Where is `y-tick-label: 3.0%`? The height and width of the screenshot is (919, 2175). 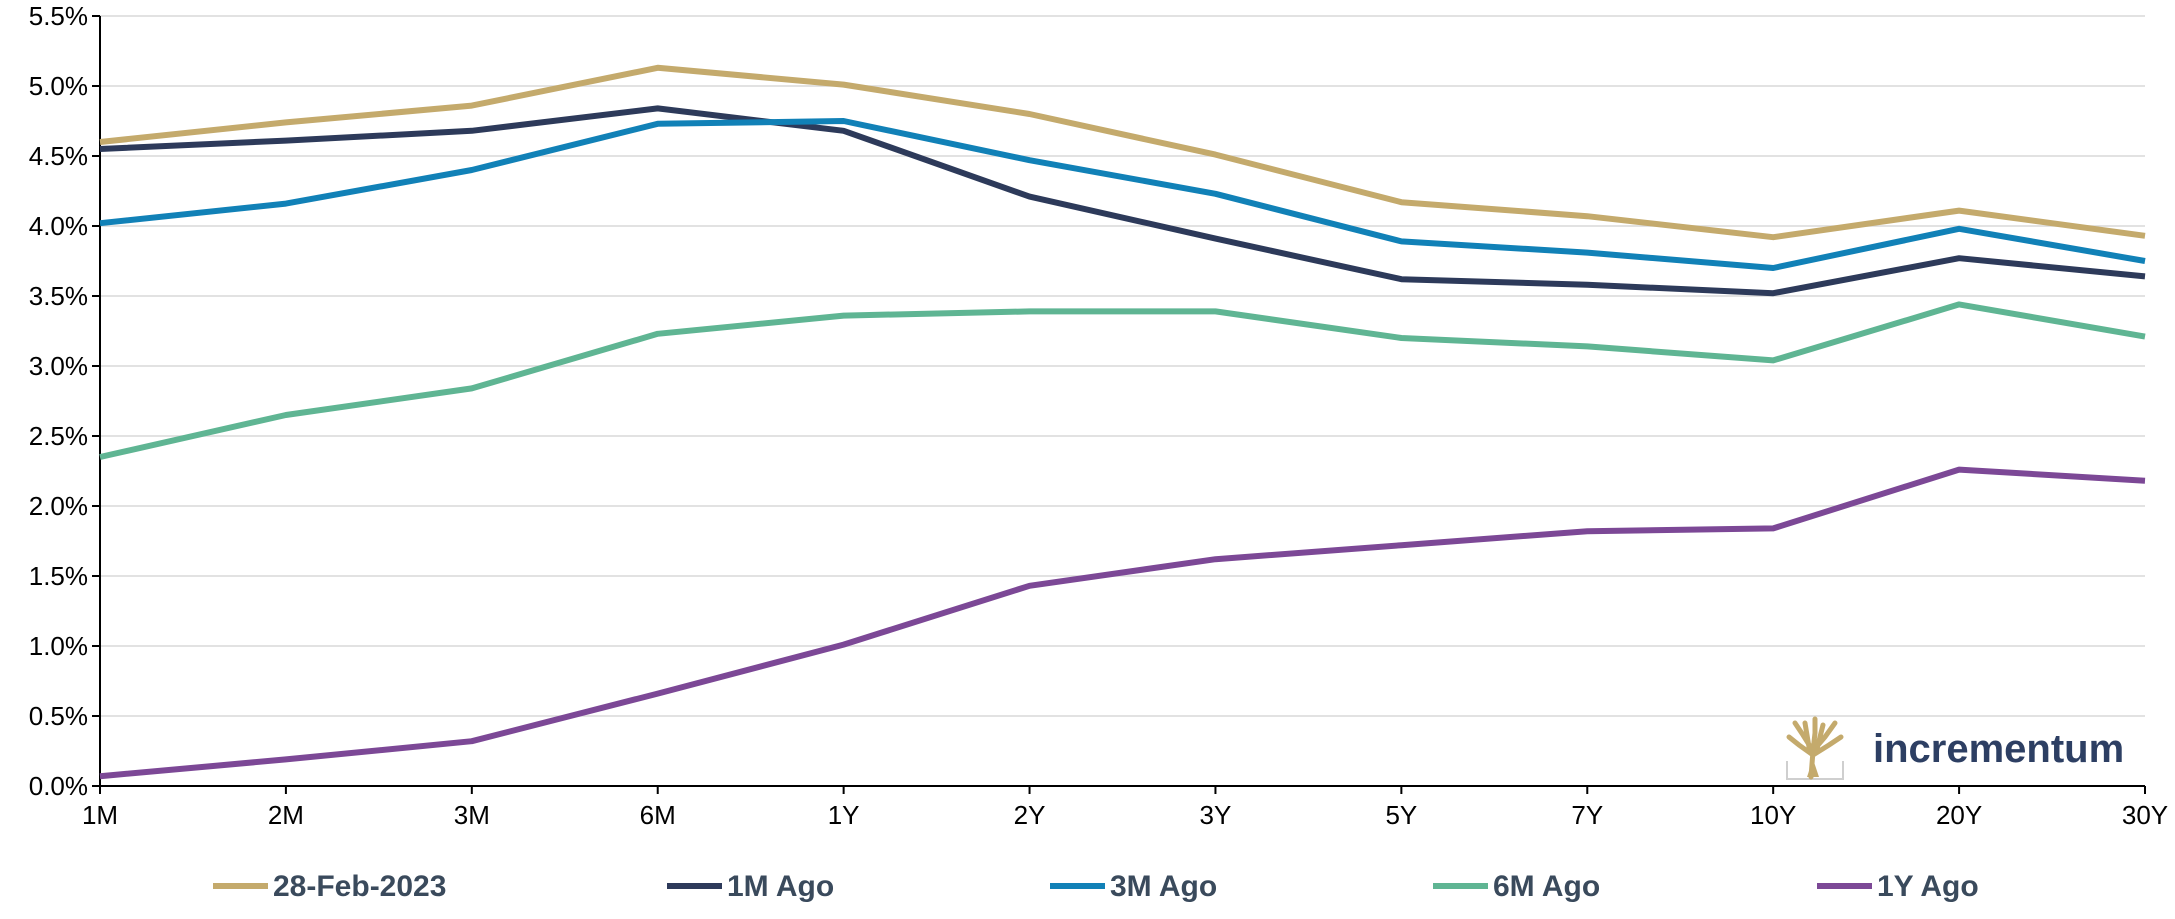
y-tick-label: 3.0% is located at coordinates (58, 366).